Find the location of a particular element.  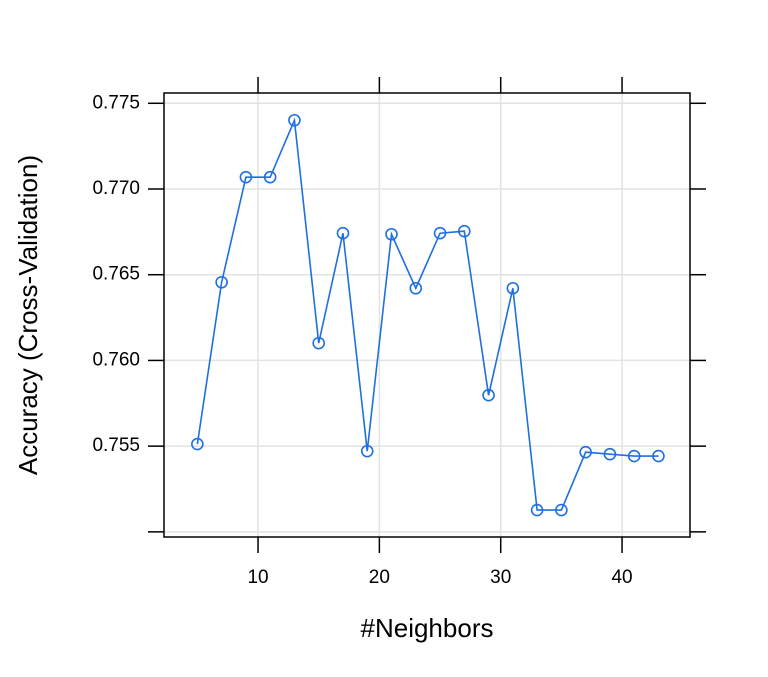

x-tick-label: 10 is located at coordinates (257, 577).